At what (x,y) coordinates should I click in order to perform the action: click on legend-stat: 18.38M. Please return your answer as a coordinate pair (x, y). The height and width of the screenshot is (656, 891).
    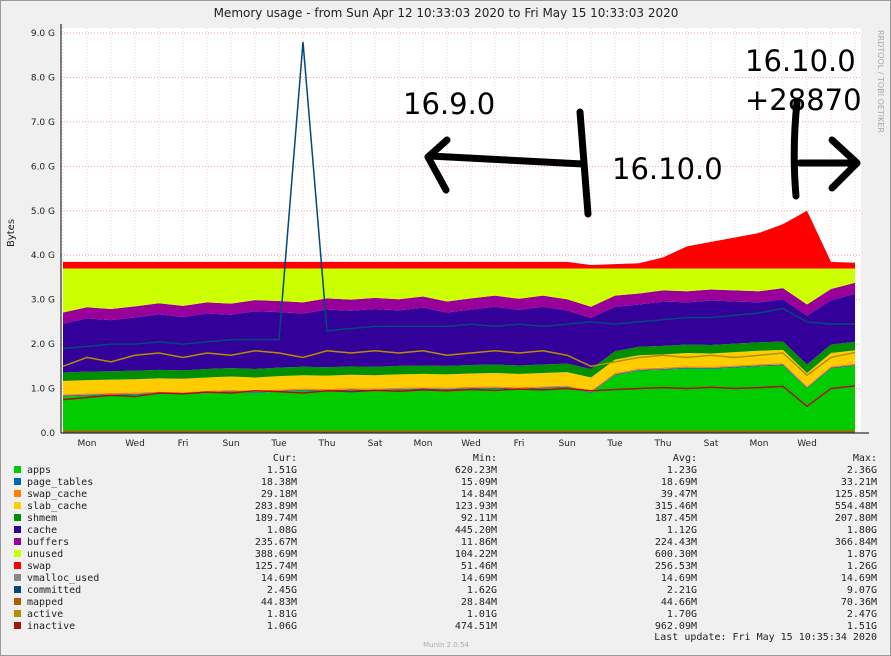
    Looking at the image, I should click on (279, 482).